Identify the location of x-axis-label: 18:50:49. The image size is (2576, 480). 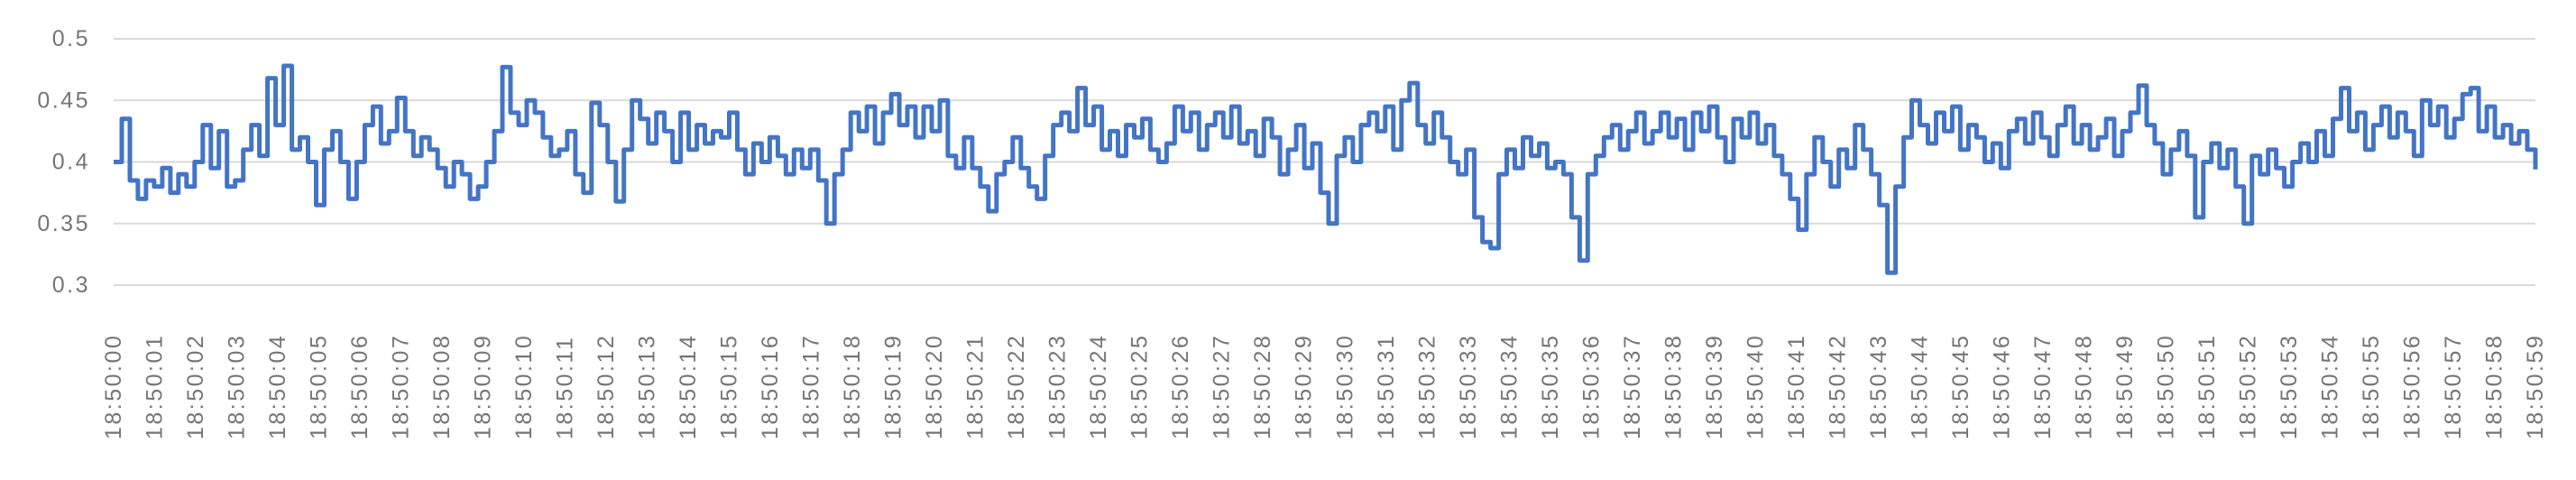
(2125, 386).